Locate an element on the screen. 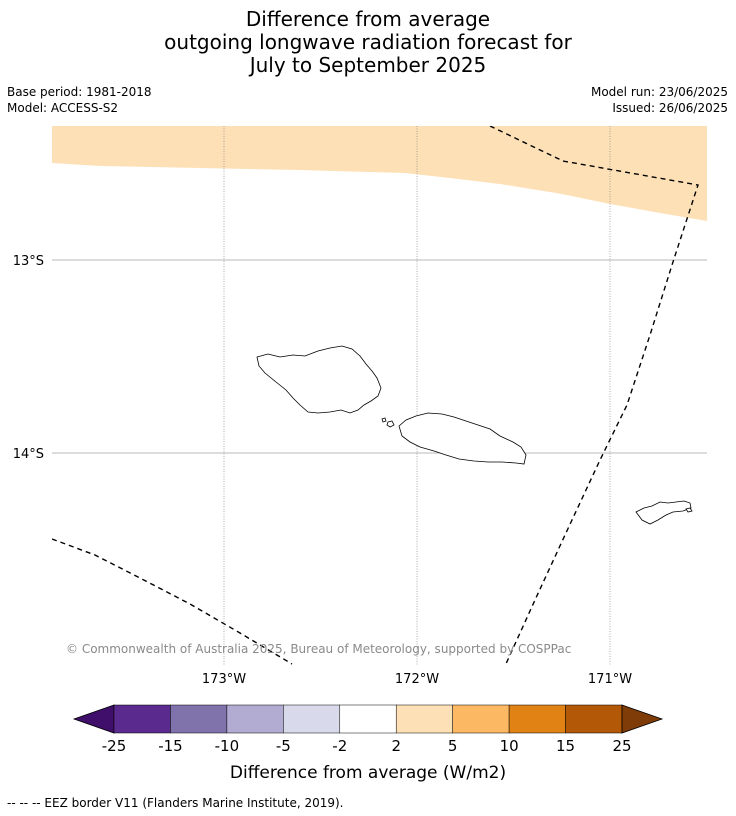 This screenshot has height=816, width=736. colorbar-tick-label: -2 is located at coordinates (339, 746).